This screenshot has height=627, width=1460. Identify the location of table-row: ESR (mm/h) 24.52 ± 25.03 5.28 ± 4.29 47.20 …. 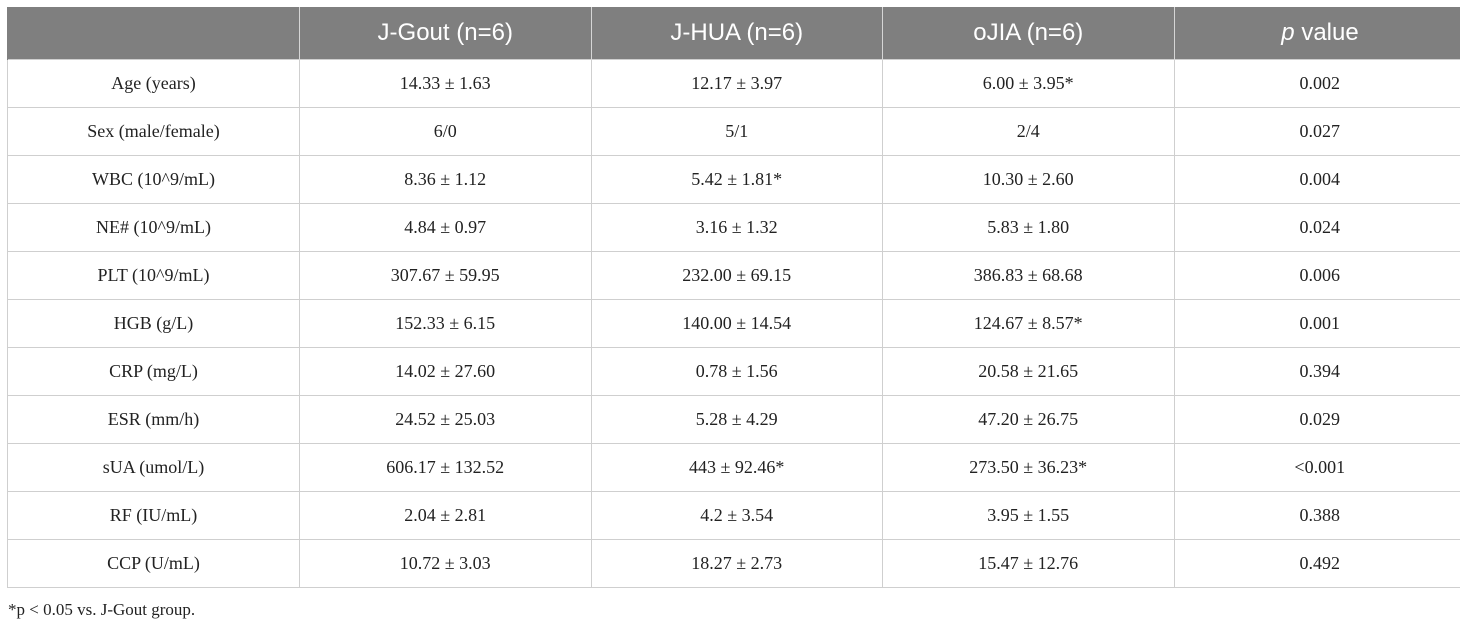
(733, 419).